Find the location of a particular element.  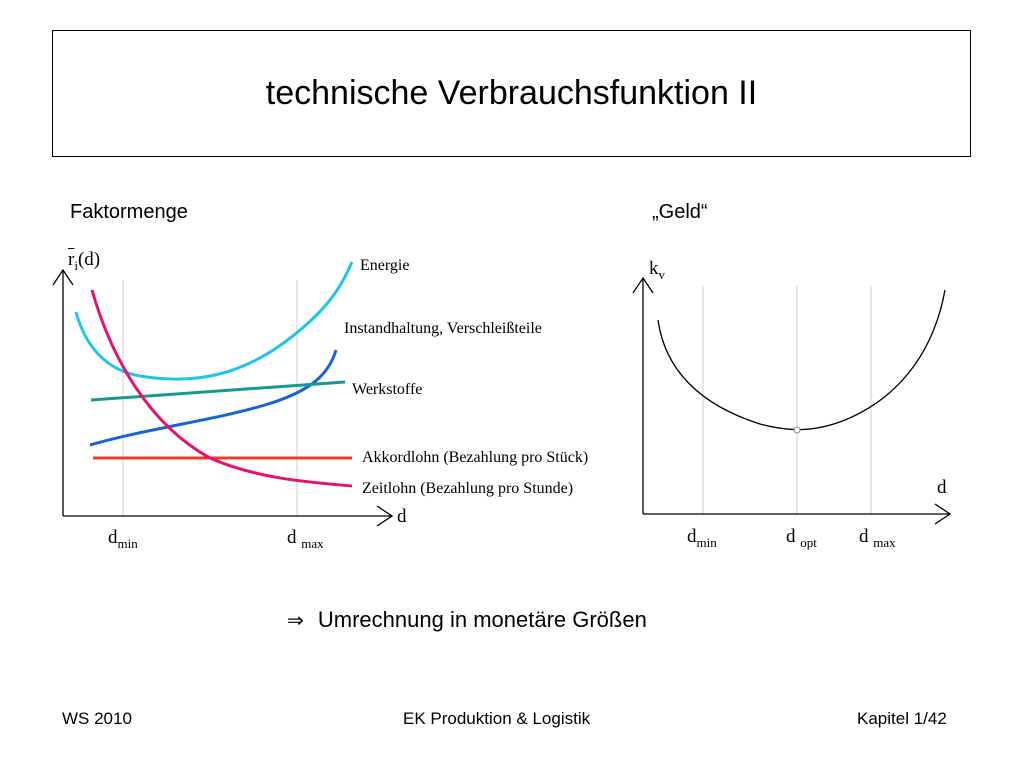

right-y-axis-arrow is located at coordinates (643, 285).